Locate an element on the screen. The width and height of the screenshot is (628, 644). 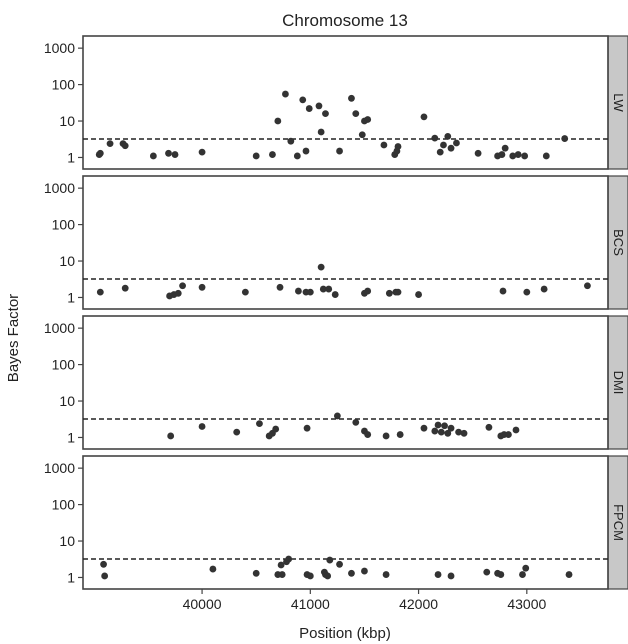
panel-strip-label: DMI is located at coordinates (618, 383).